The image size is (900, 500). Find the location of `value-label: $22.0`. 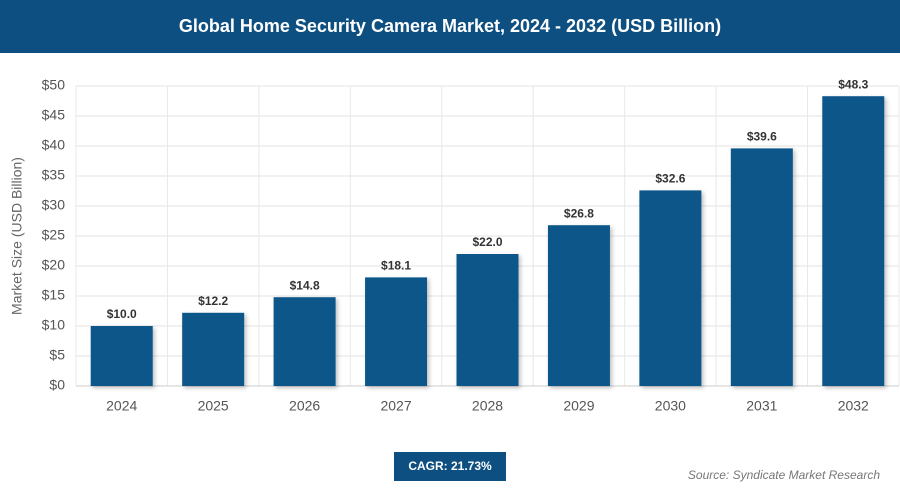

value-label: $22.0 is located at coordinates (487, 242).